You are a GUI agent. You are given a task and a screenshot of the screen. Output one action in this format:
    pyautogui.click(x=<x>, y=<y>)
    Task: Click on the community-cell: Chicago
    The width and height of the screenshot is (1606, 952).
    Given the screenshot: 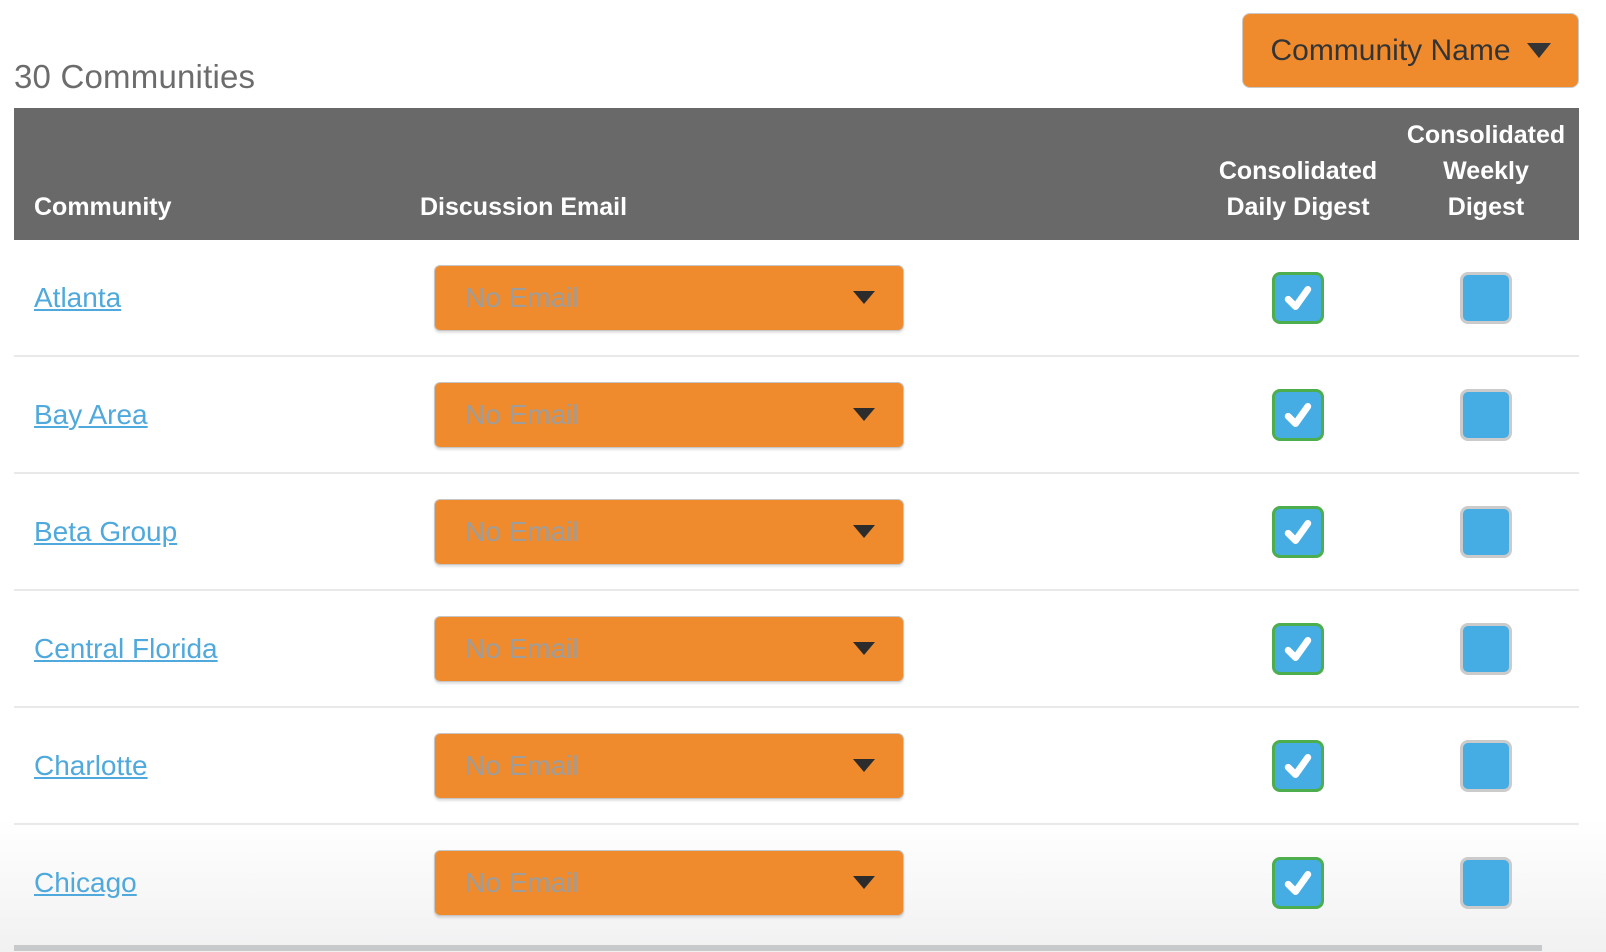 What is the action you would take?
    pyautogui.click(x=217, y=883)
    